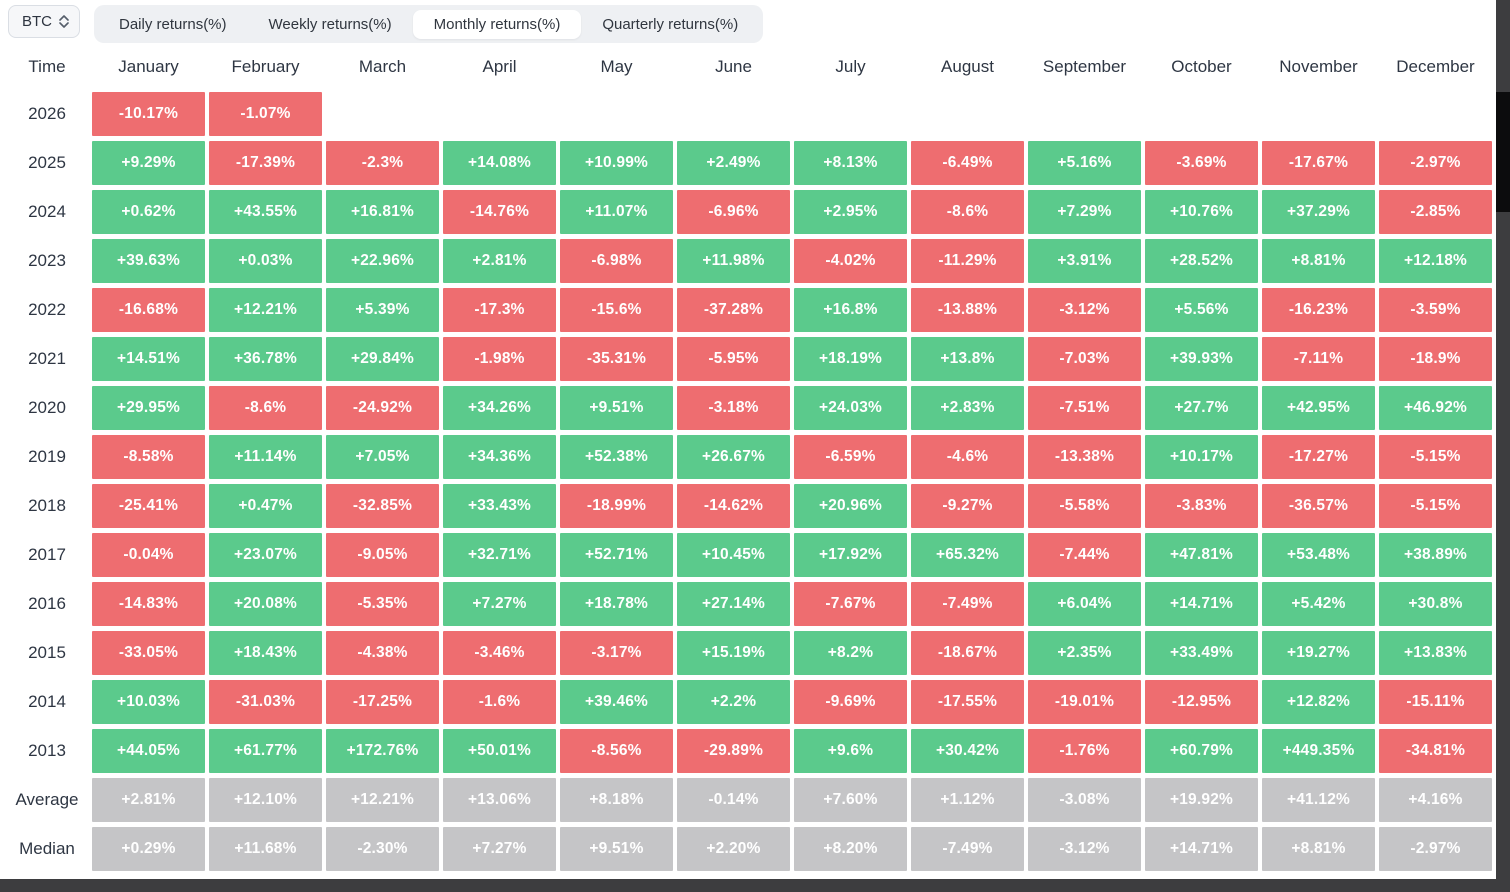 This screenshot has height=892, width=1510. Describe the element at coordinates (499, 604) in the screenshot. I see `return-cell: +7.27%` at that location.